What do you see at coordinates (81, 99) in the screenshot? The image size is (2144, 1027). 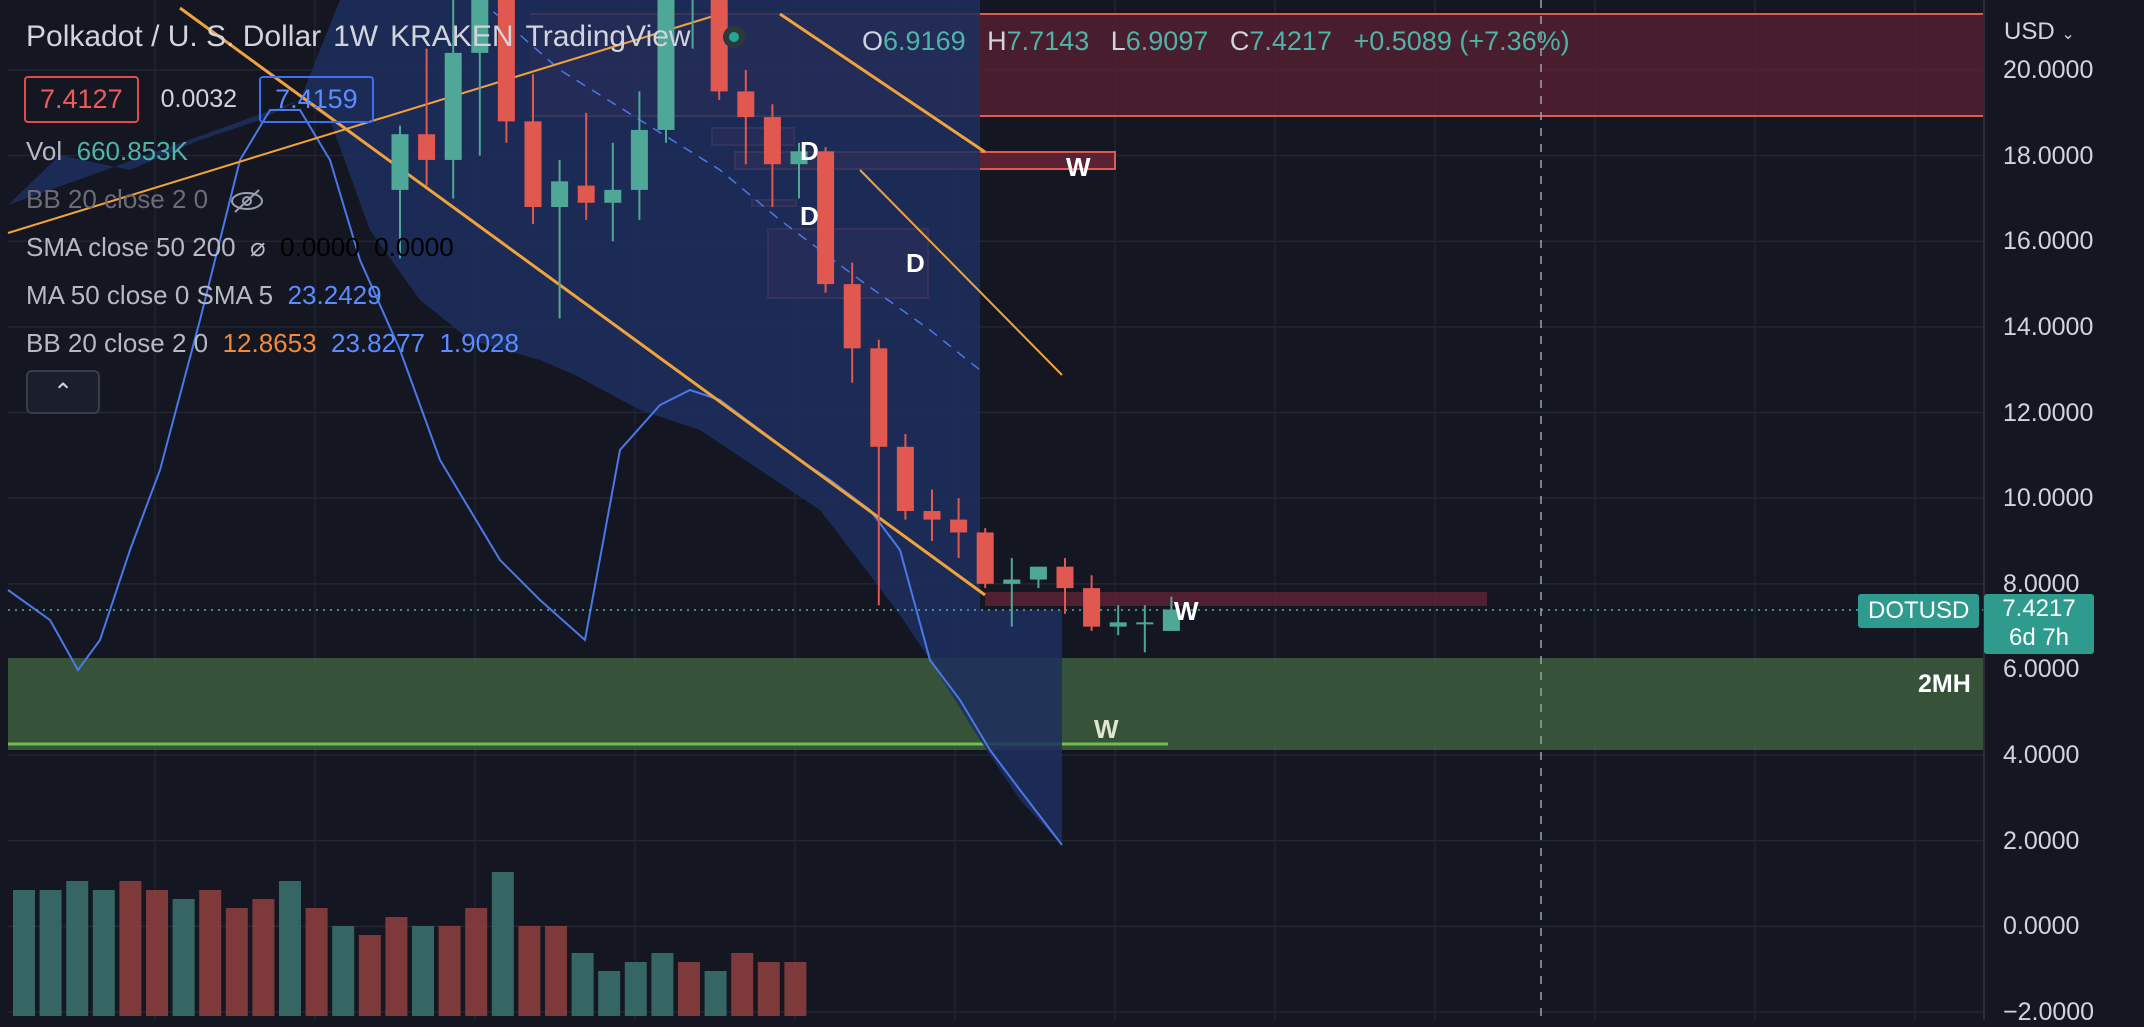 I see `sell-button: 7.4127` at bounding box center [81, 99].